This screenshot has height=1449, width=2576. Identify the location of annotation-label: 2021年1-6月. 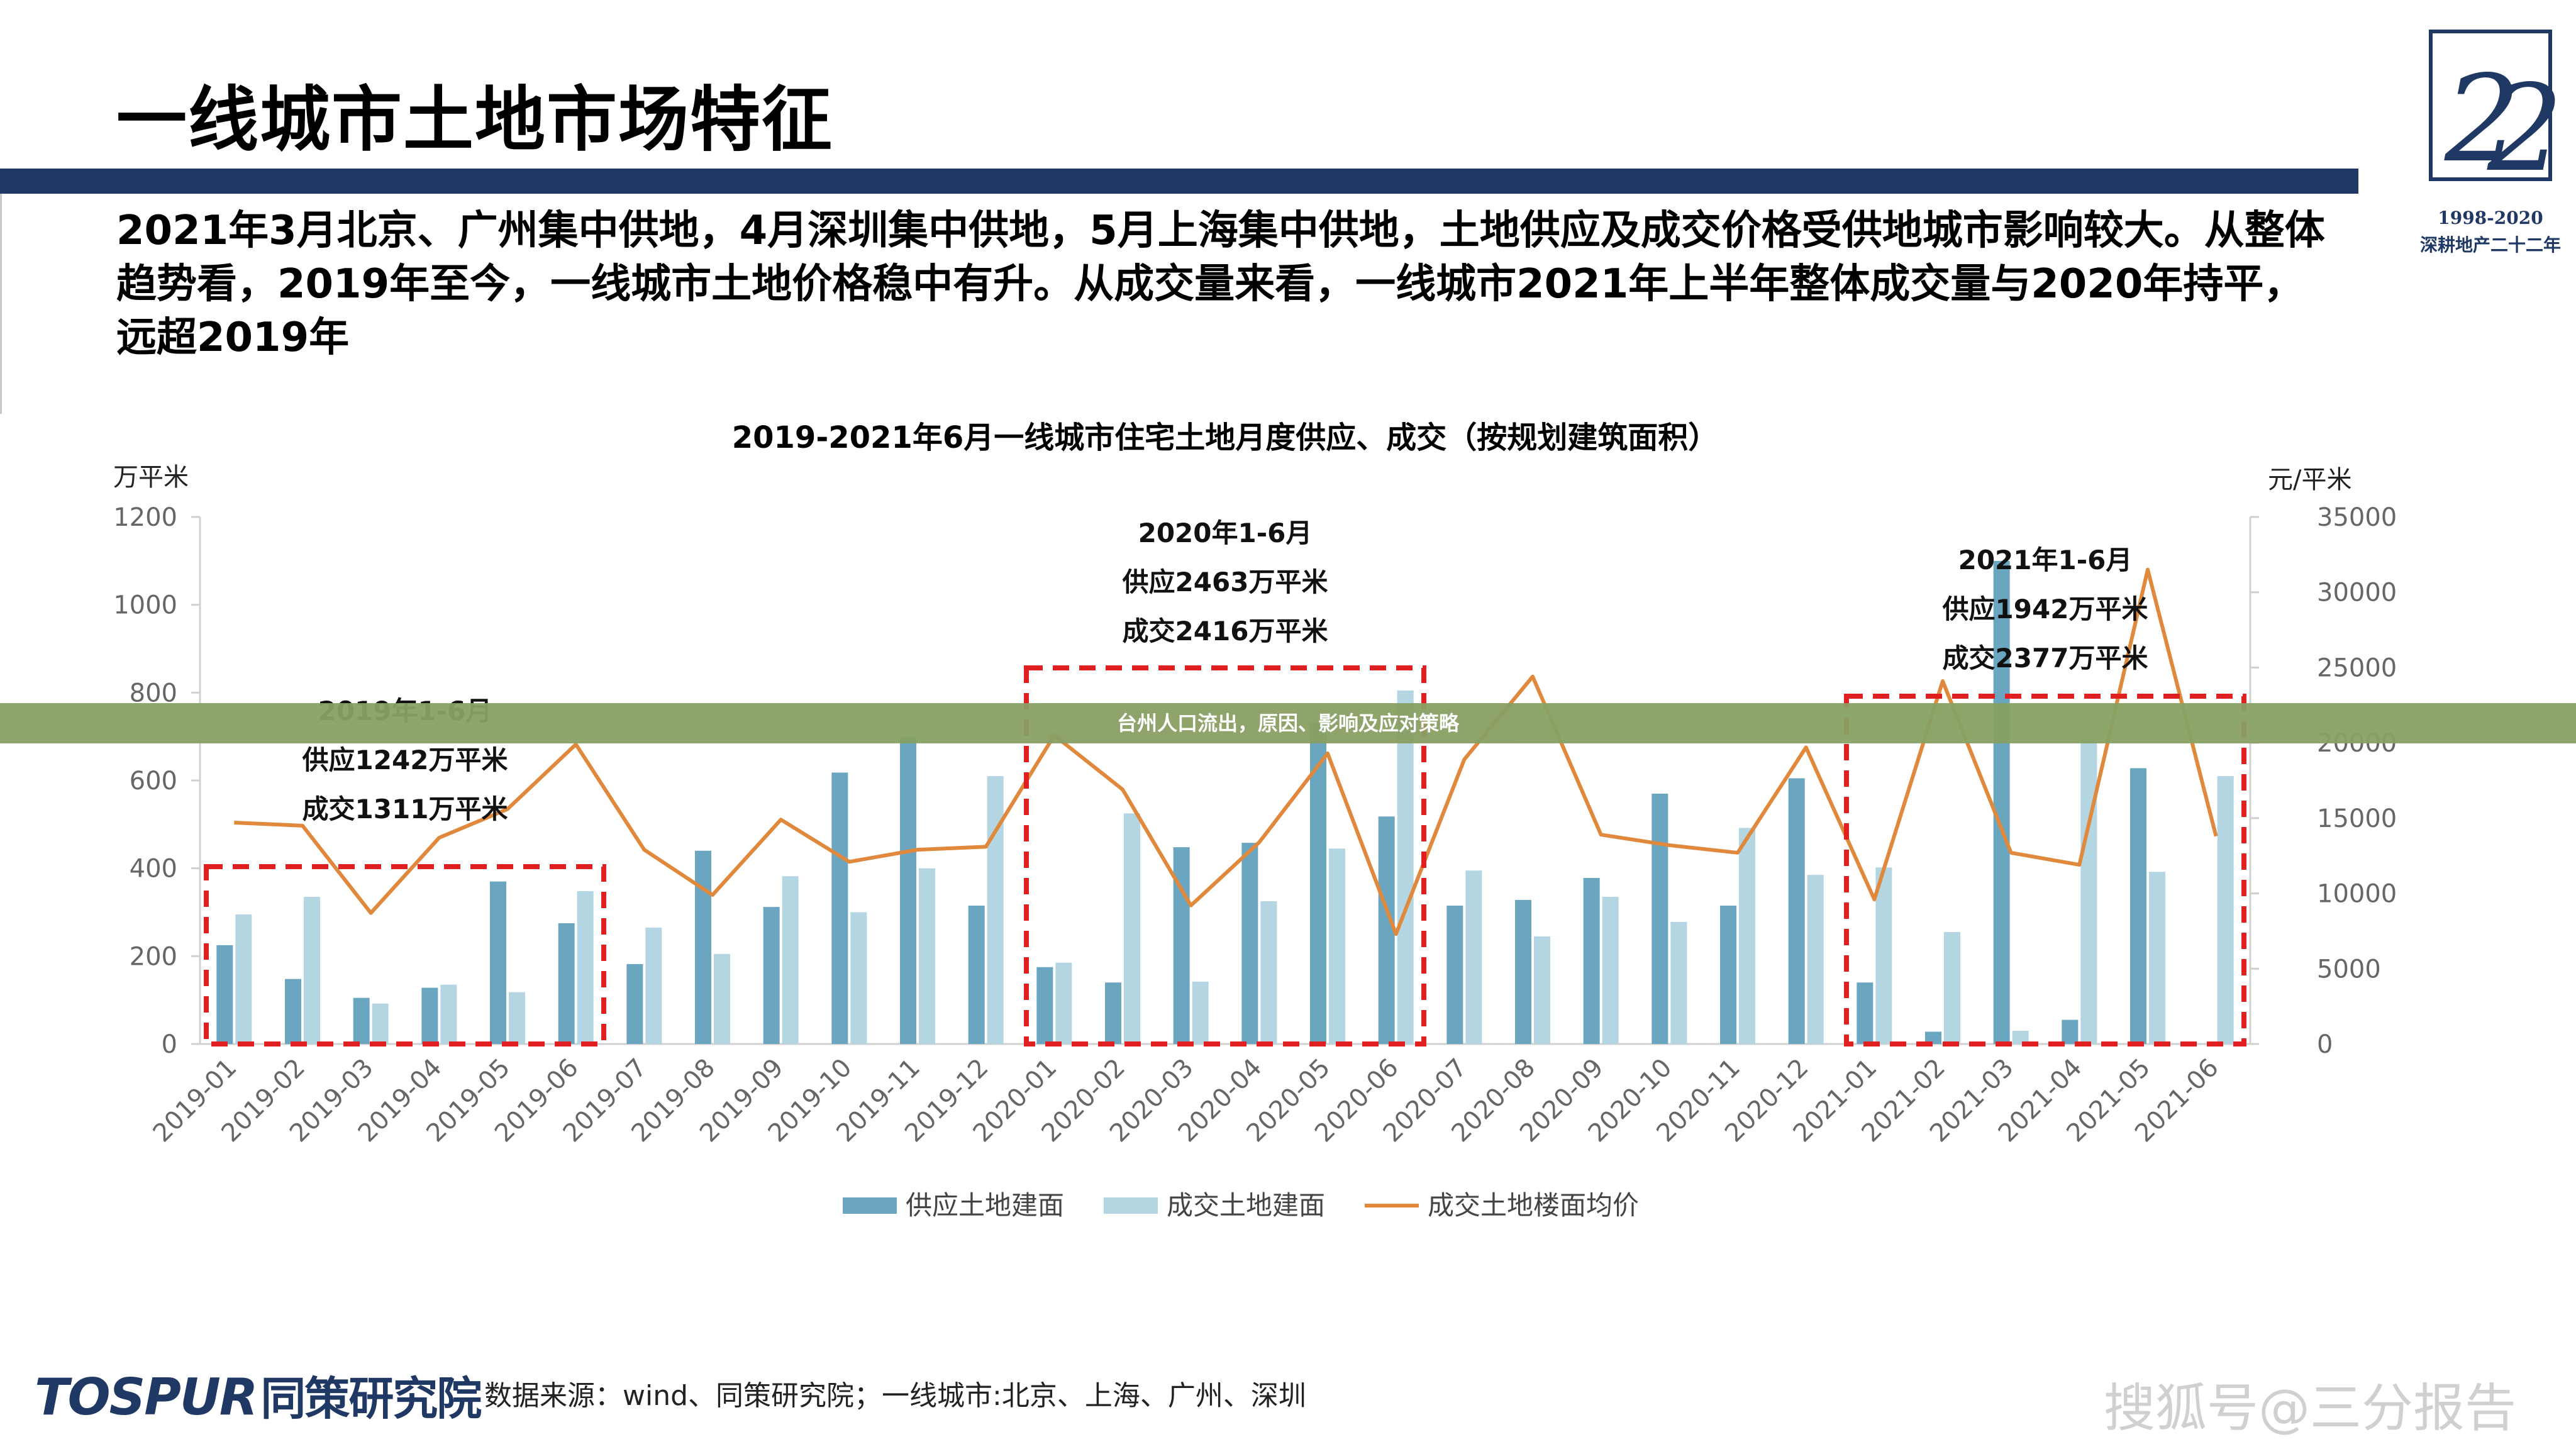
(2045, 560).